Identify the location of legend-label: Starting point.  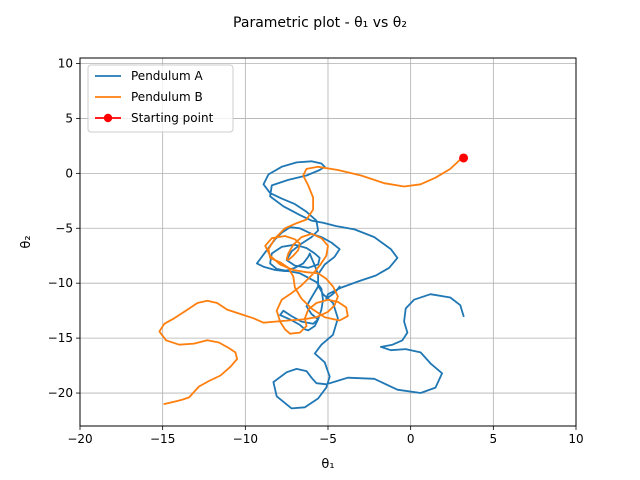
(172, 118).